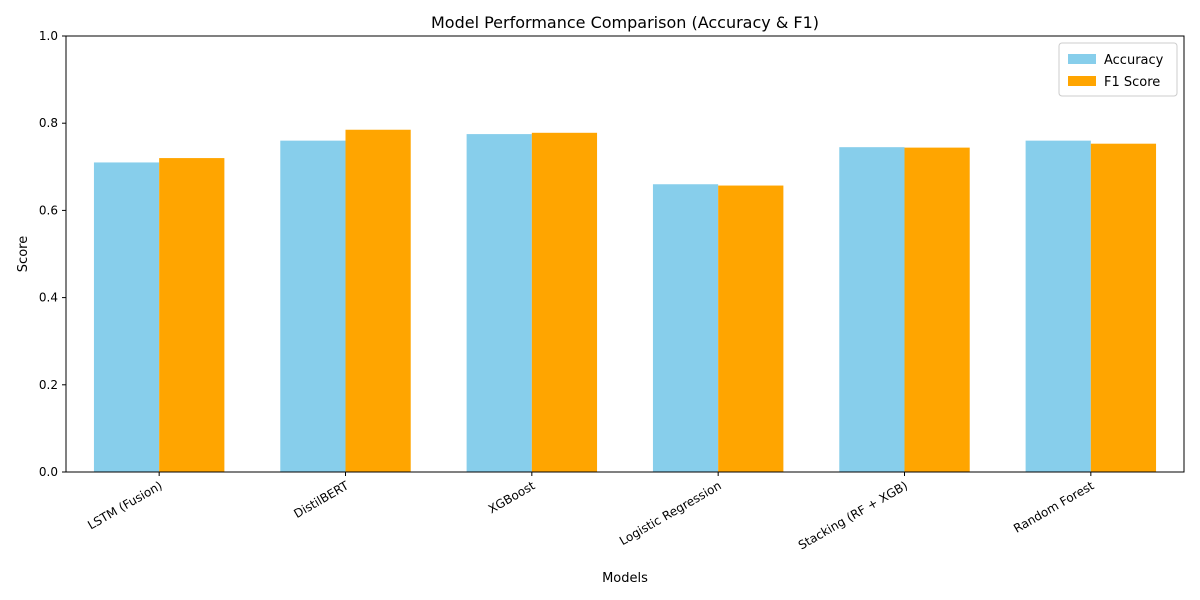  What do you see at coordinates (853, 515) in the screenshot?
I see `x-tick-label: Stacking (RF + XGB)` at bounding box center [853, 515].